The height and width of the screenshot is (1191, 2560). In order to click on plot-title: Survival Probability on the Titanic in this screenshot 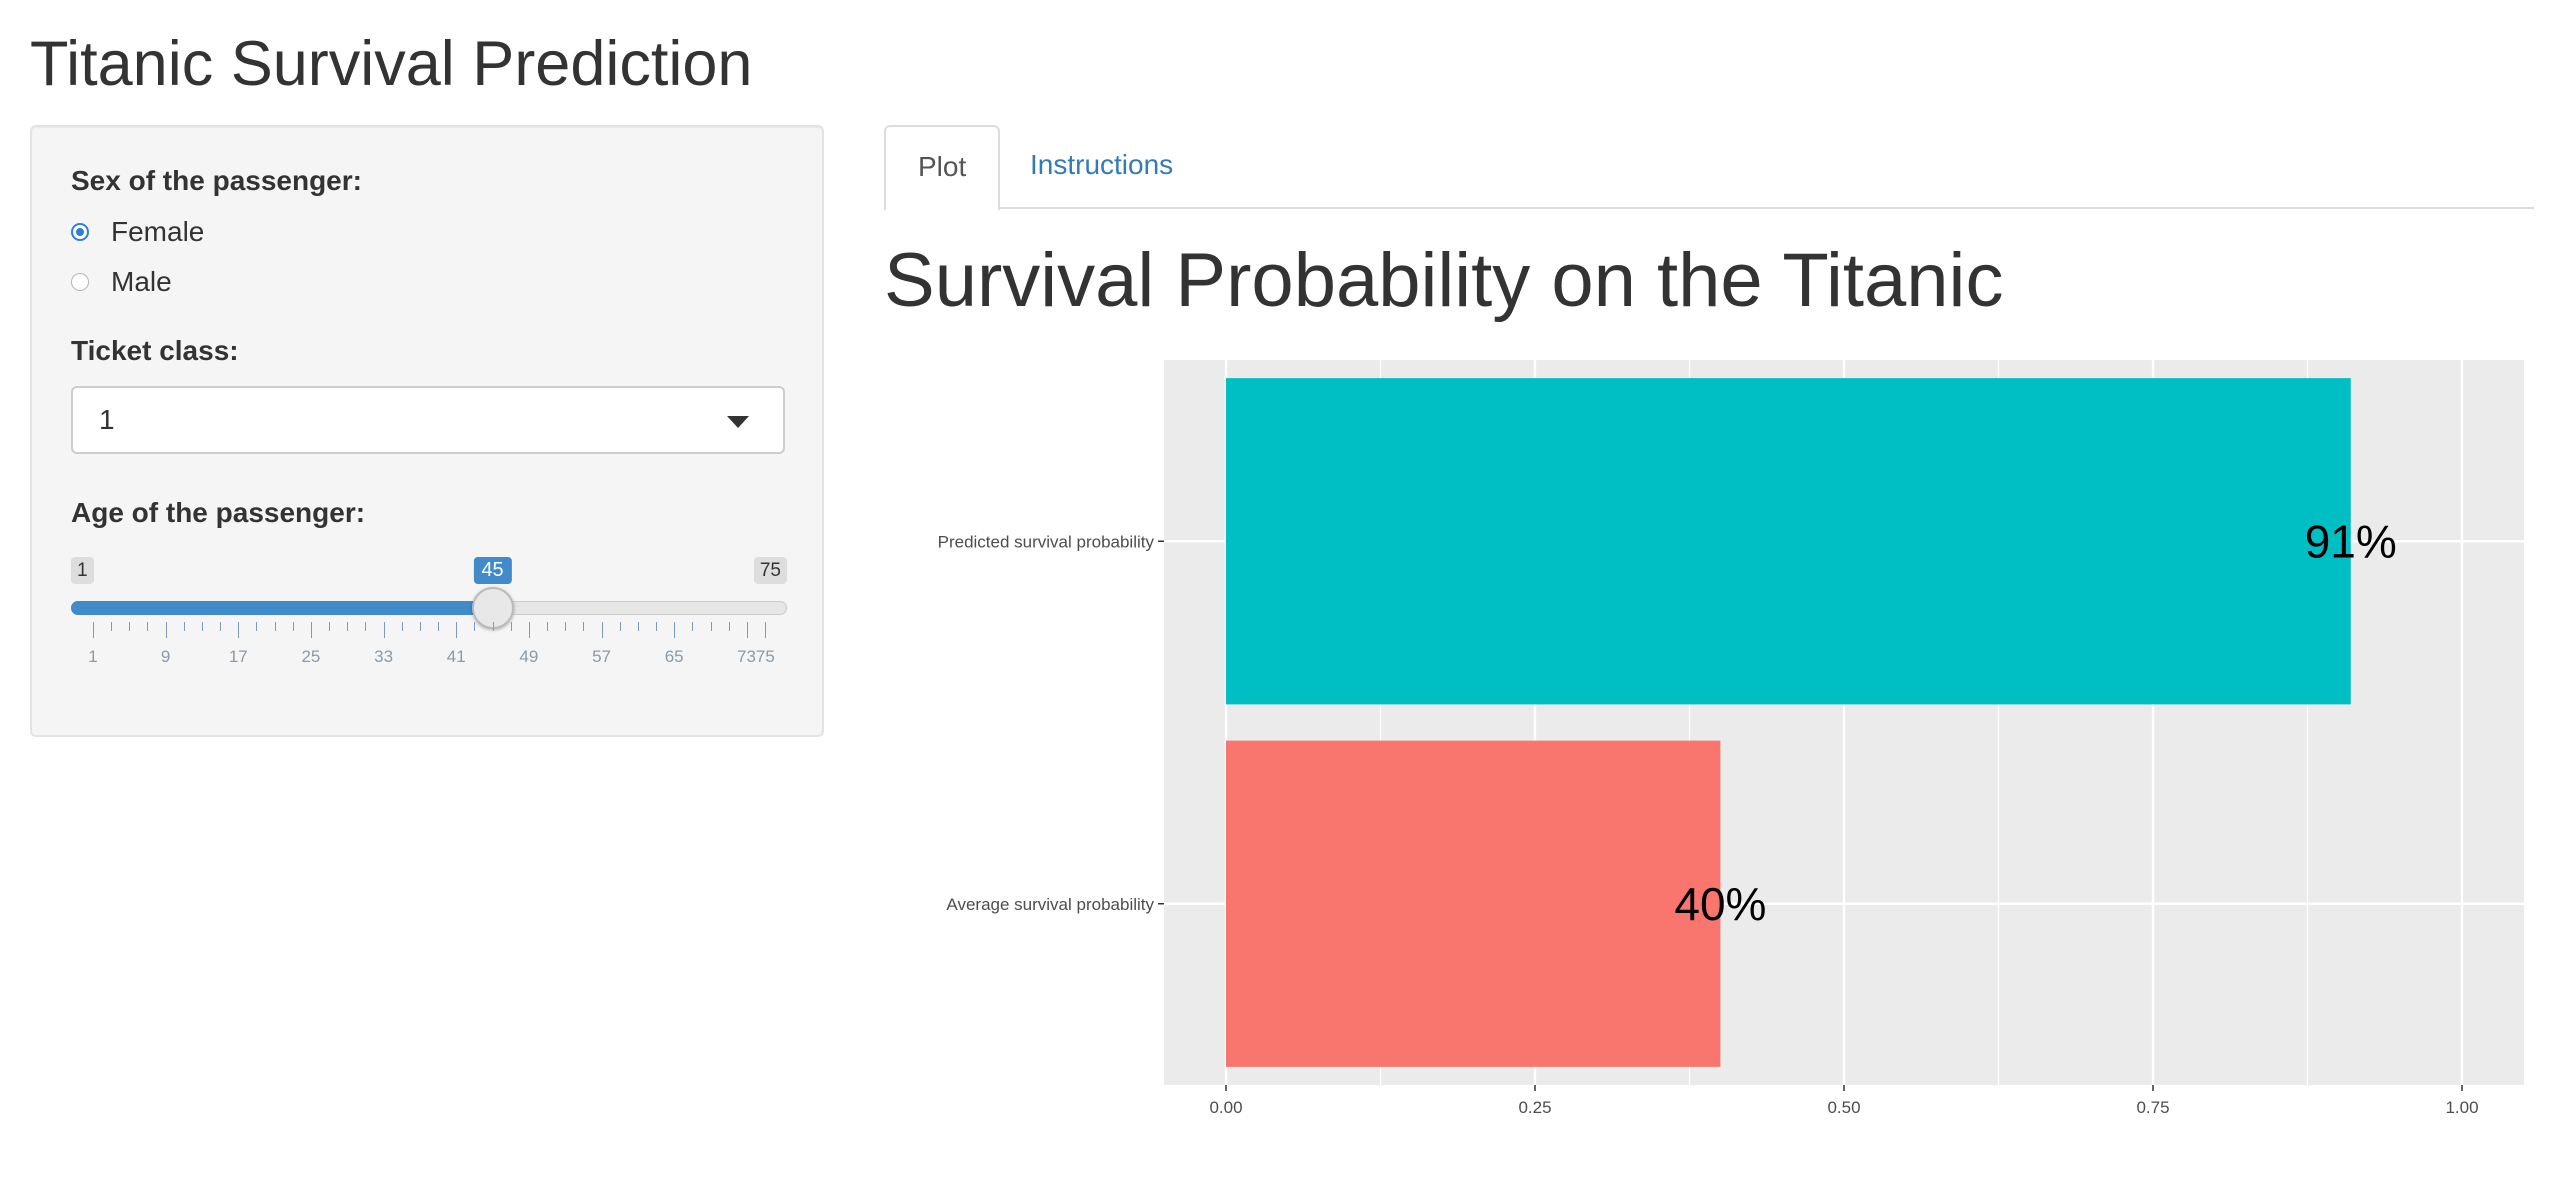, I will do `click(1444, 280)`.